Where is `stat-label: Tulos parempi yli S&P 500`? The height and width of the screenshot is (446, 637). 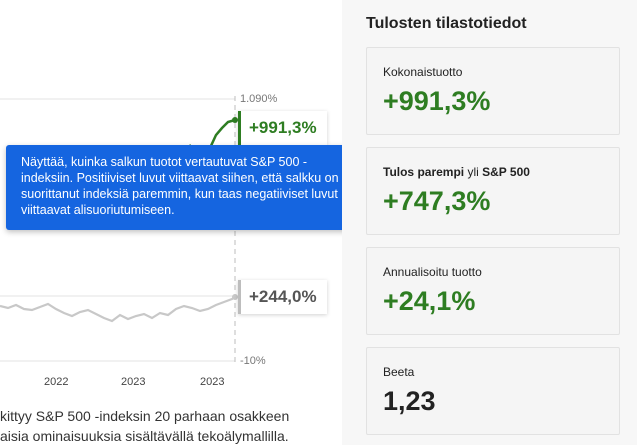 stat-label: Tulos parempi yli S&P 500 is located at coordinates (456, 172).